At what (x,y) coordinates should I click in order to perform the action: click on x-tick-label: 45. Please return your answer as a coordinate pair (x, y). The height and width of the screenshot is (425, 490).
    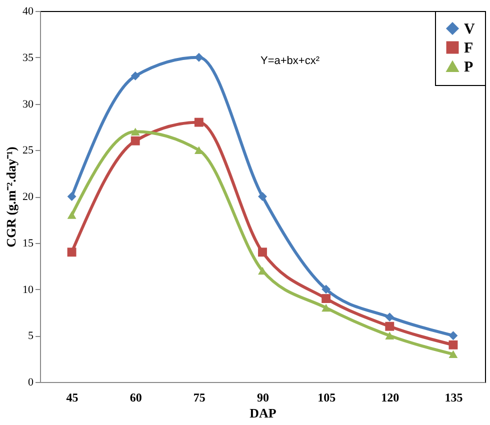
    Looking at the image, I should click on (72, 397).